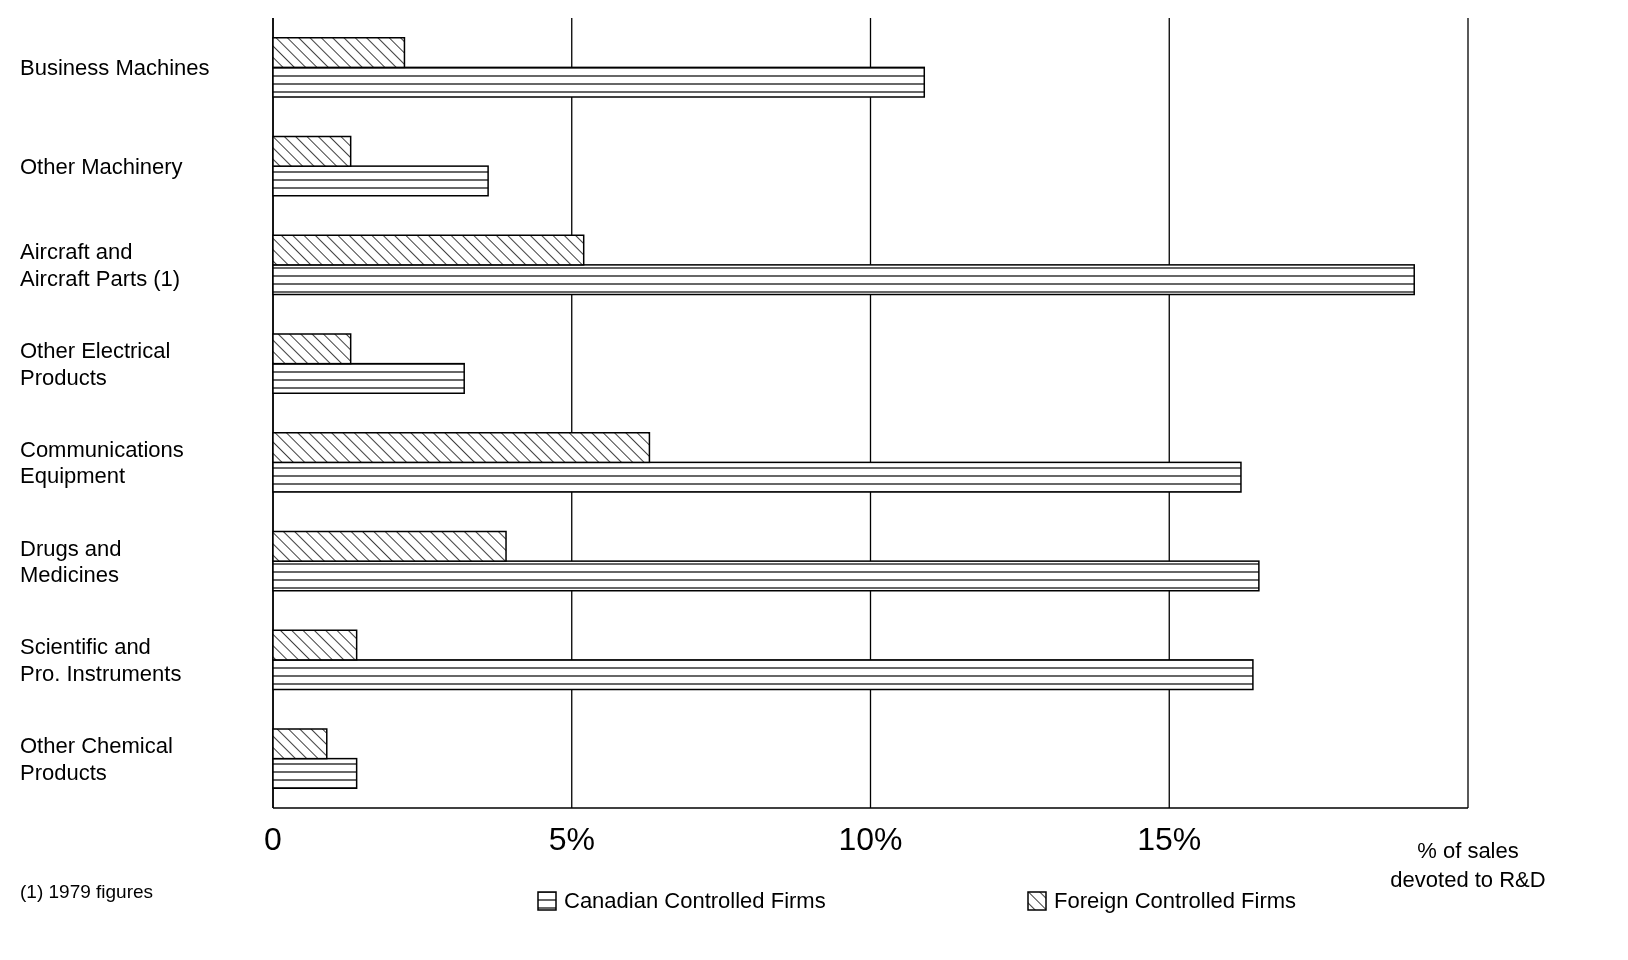 The image size is (1628, 960). Describe the element at coordinates (71, 561) in the screenshot. I see `y-tick-label: Drugs and Medicines` at that location.